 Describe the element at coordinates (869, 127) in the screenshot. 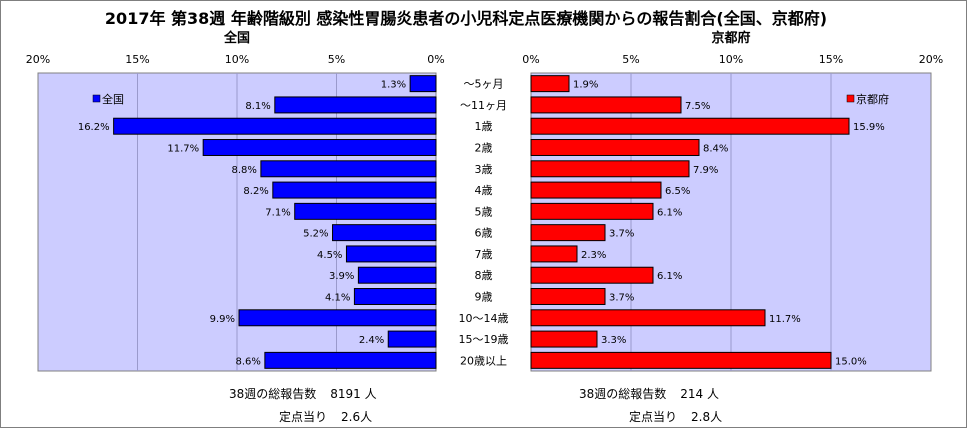

I see `right-bar-value-label: 15.9%` at that location.